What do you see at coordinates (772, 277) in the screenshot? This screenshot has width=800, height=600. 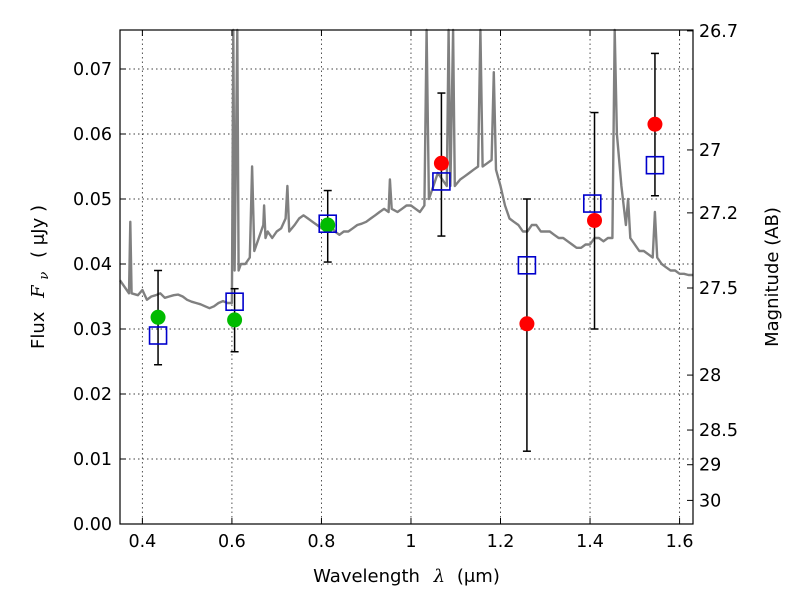 I see `right-axis-title: Magnitude (AB)` at bounding box center [772, 277].